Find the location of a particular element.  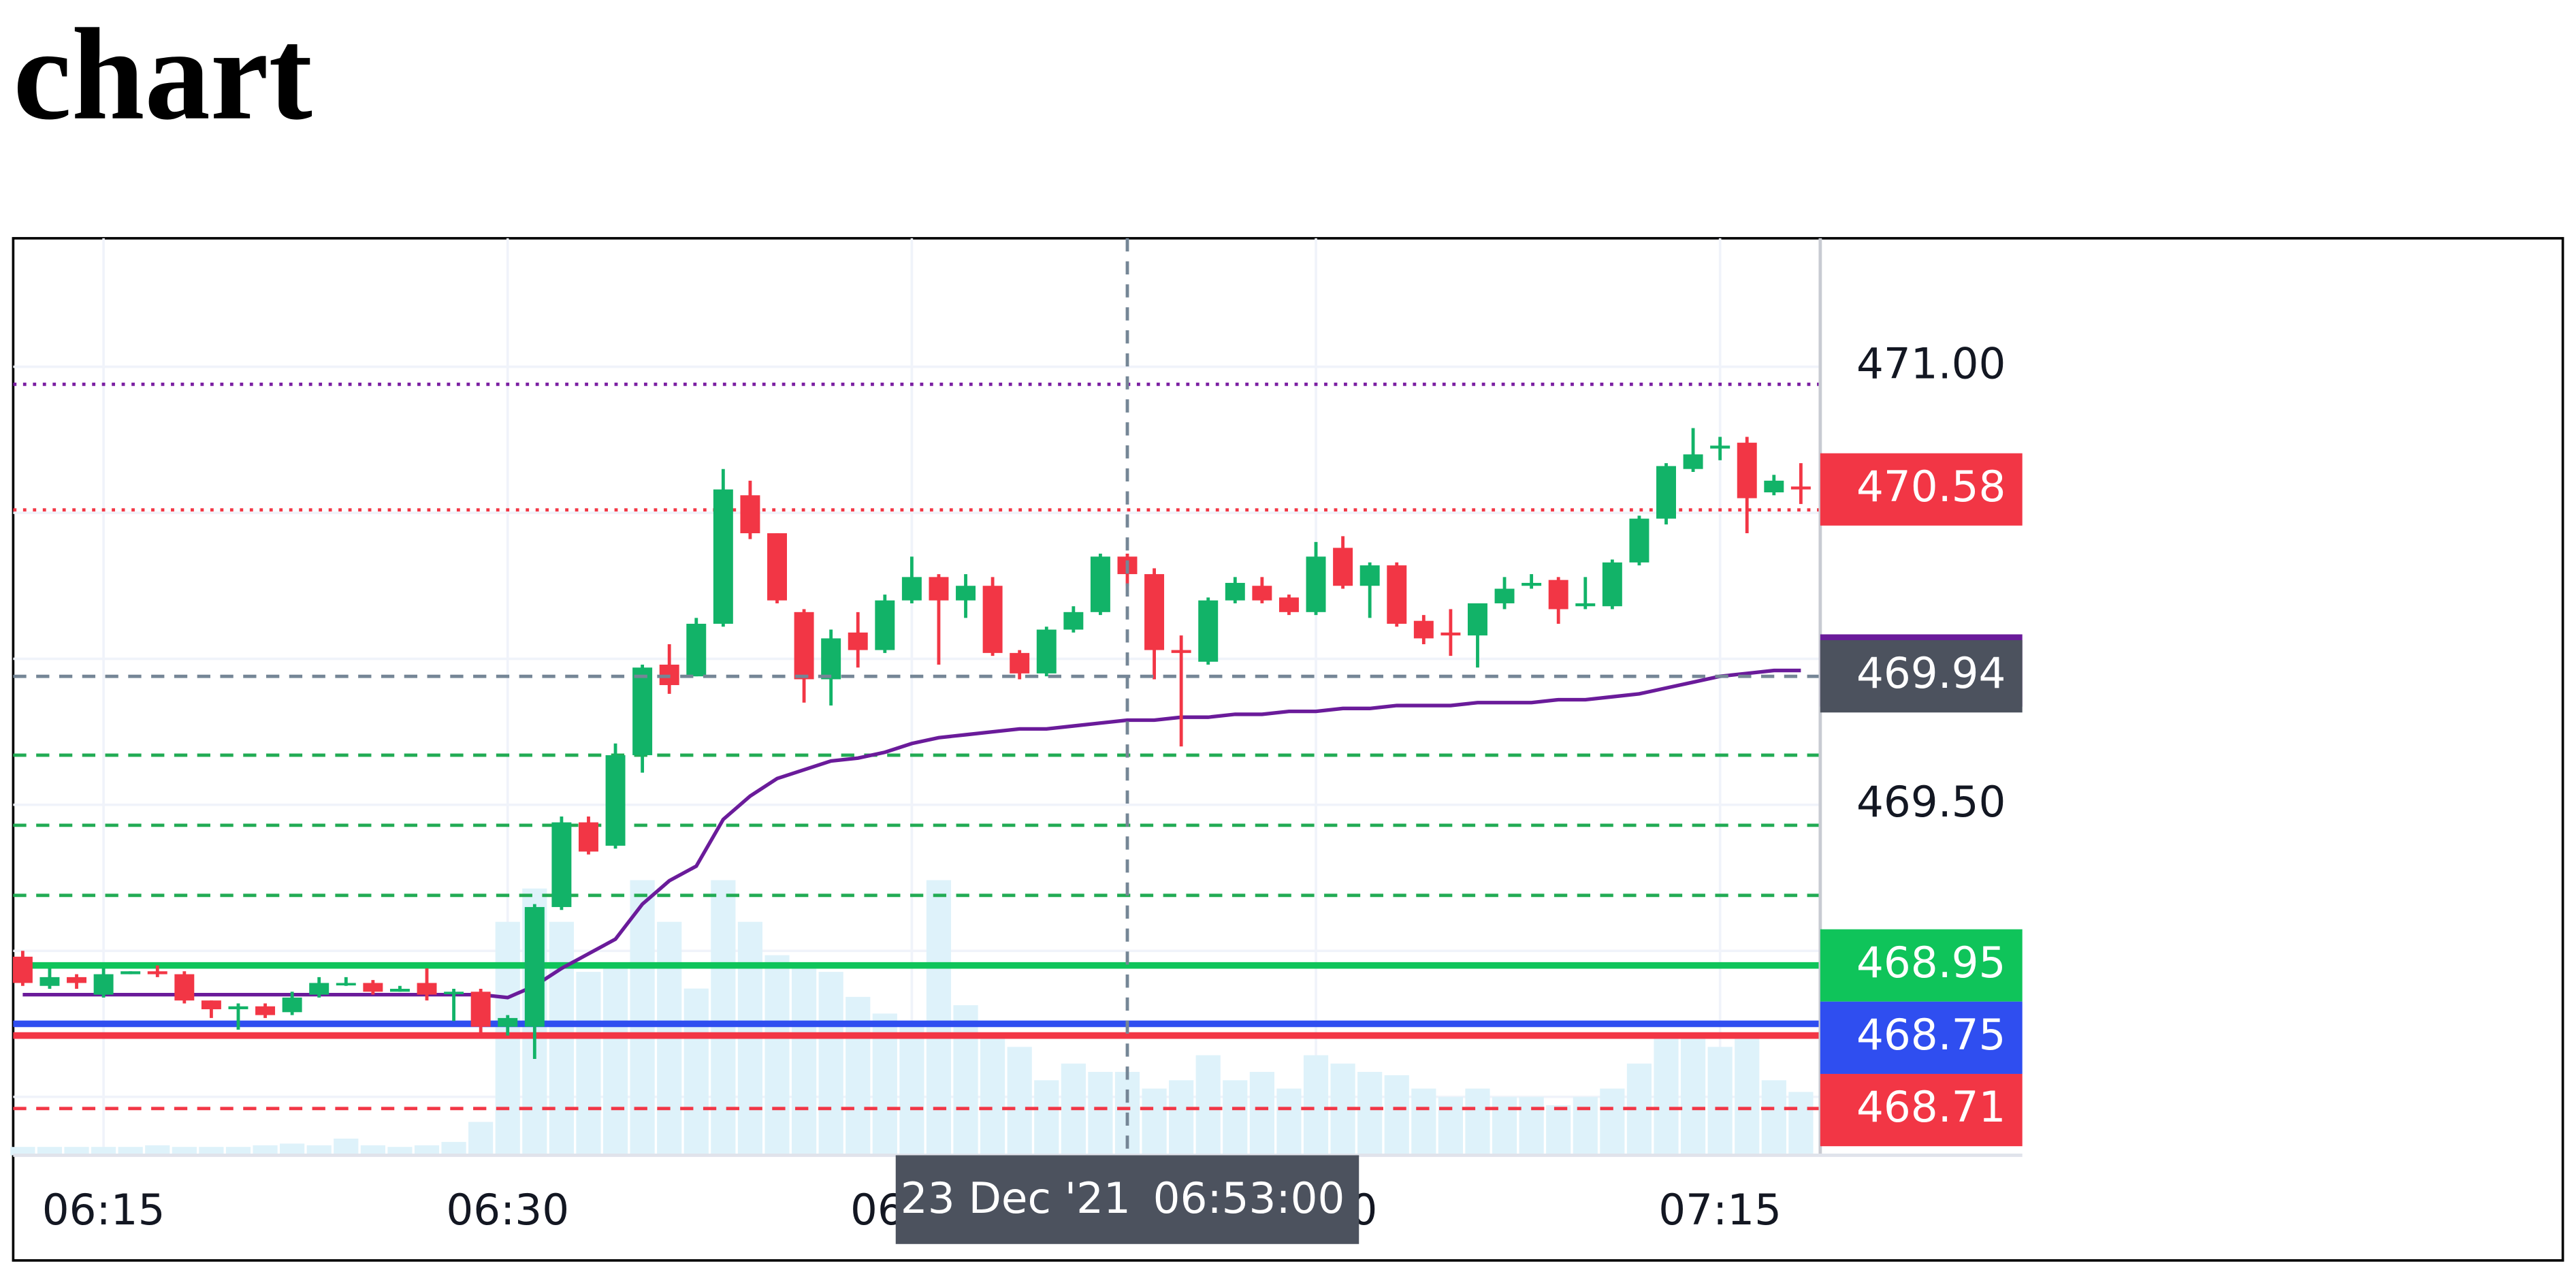

crosshair-price-label-bg is located at coordinates (1922, 676).